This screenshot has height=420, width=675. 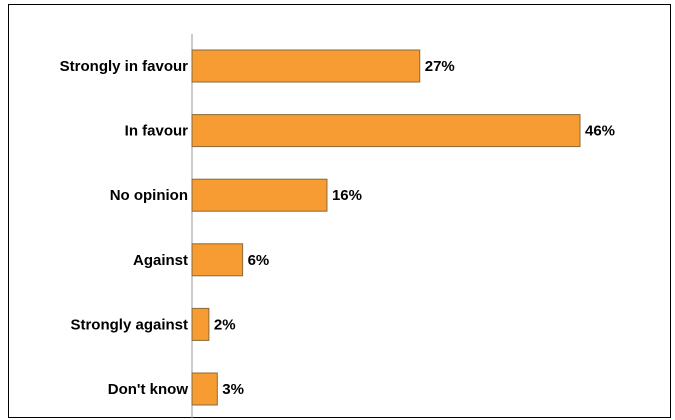 I want to click on value-label: 16%, so click(x=347, y=195).